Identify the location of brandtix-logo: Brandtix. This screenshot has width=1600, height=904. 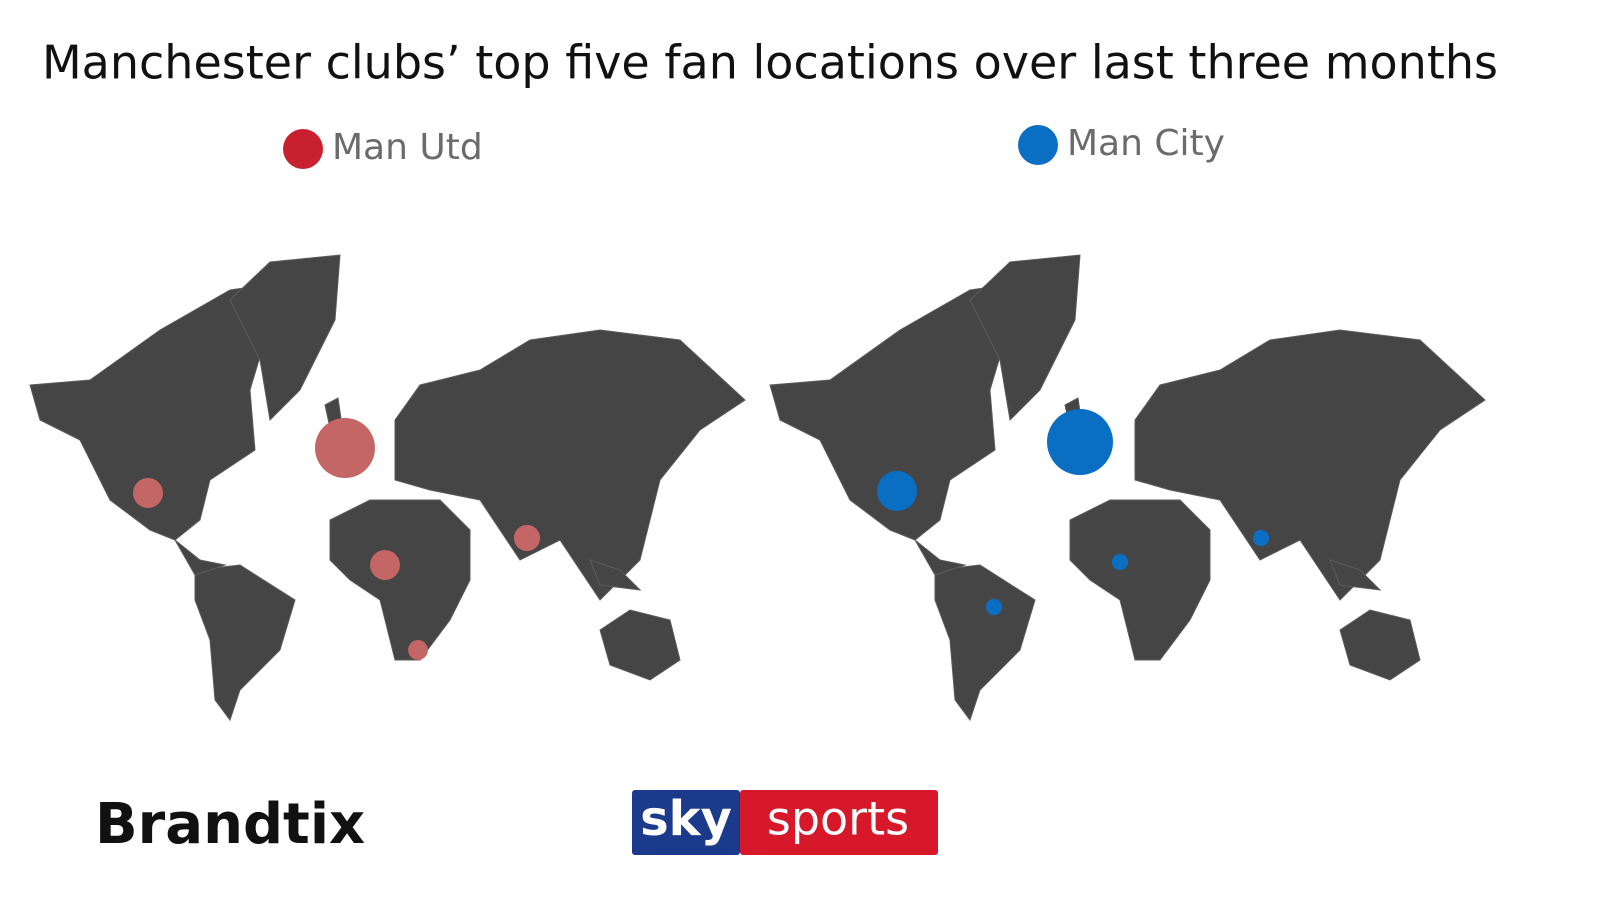
(230, 824).